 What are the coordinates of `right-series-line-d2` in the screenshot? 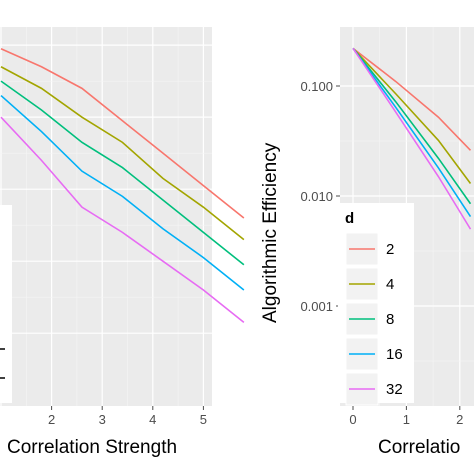 It's located at (412, 99).